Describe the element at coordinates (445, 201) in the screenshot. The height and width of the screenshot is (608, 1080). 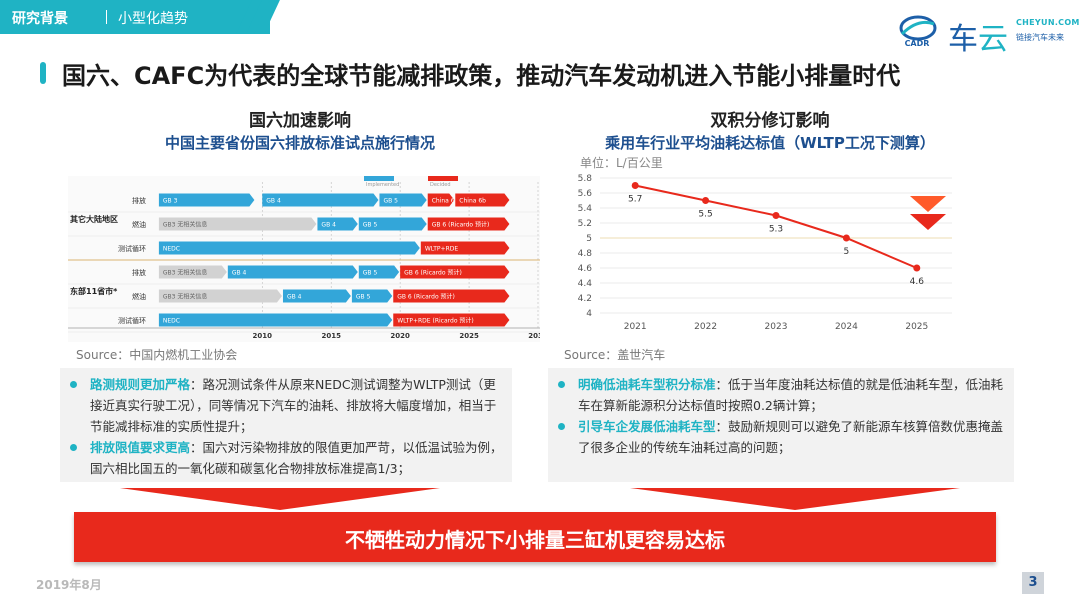
I see `timeline-bar-label: China 6a` at that location.